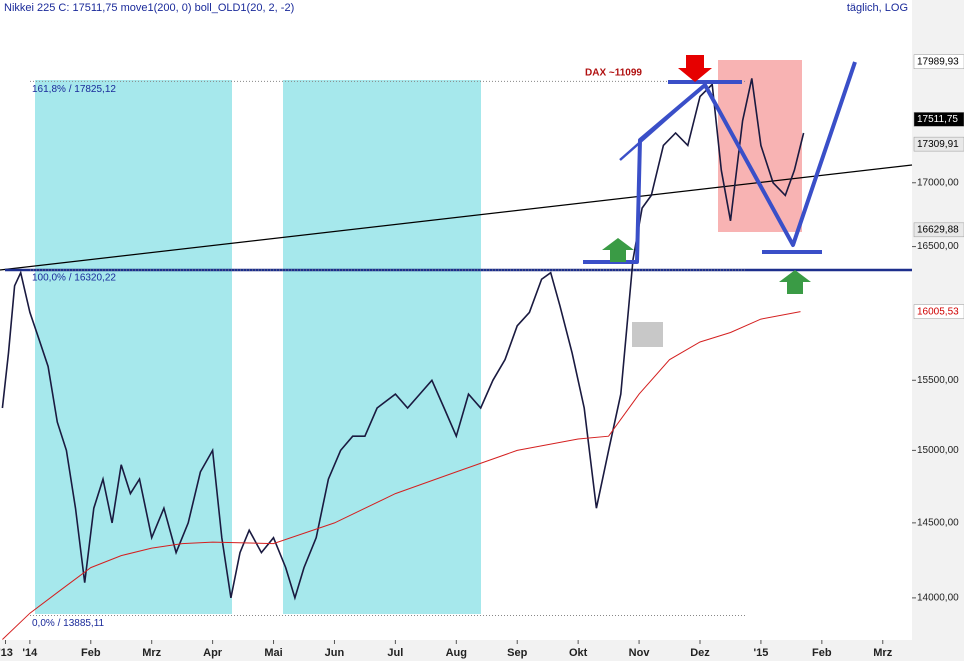 Image resolution: width=964 pixels, height=661 pixels. What do you see at coordinates (938, 182) in the screenshot?
I see `y-tick-label: 17000,00` at bounding box center [938, 182].